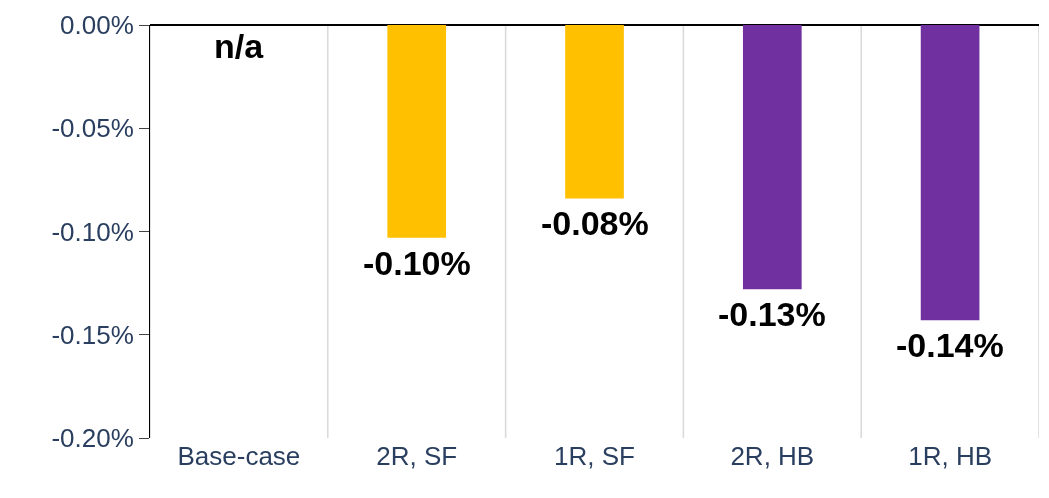 The height and width of the screenshot is (498, 1049). What do you see at coordinates (92, 438) in the screenshot?
I see `y-tick-label: -0.20%` at bounding box center [92, 438].